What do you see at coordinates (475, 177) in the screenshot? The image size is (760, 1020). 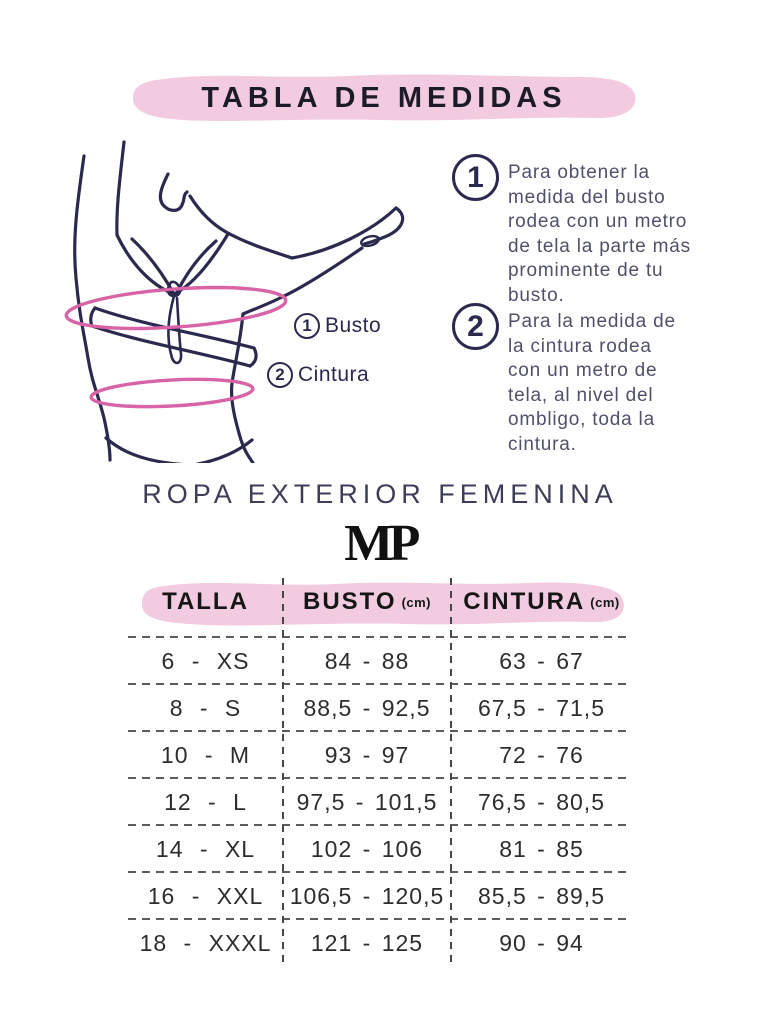 I see `step-1-badge: 1` at bounding box center [475, 177].